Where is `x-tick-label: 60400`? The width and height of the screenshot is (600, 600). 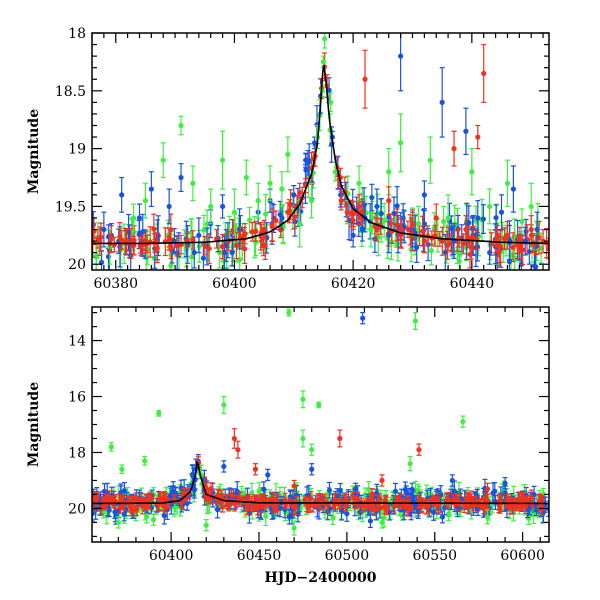 x-tick-label: 60400 is located at coordinates (234, 284).